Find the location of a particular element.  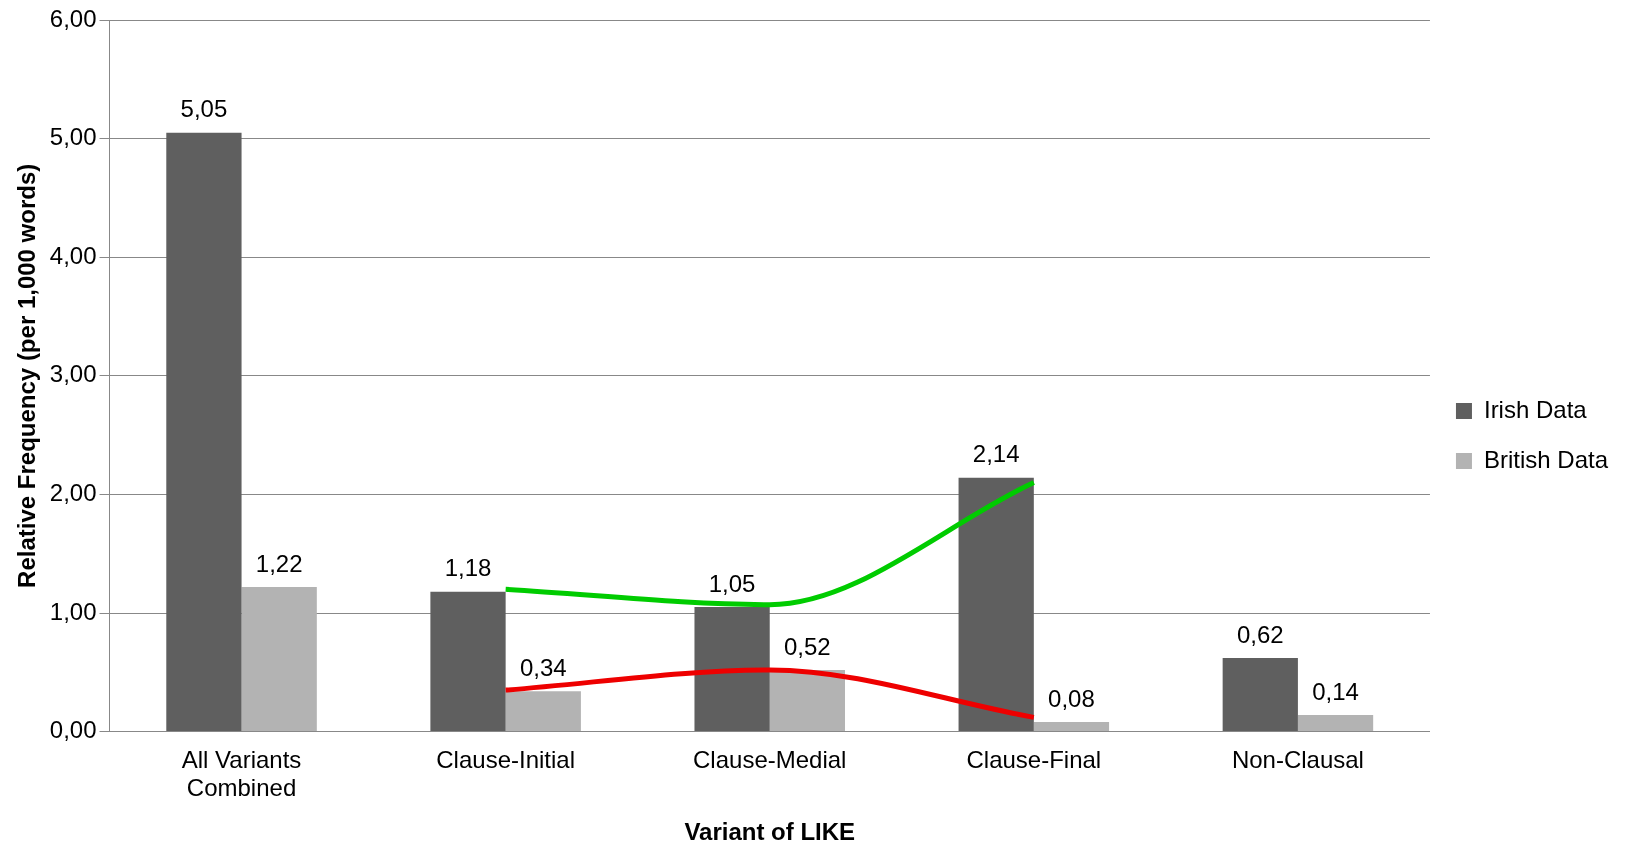

legend-label: British Data is located at coordinates (1546, 459).